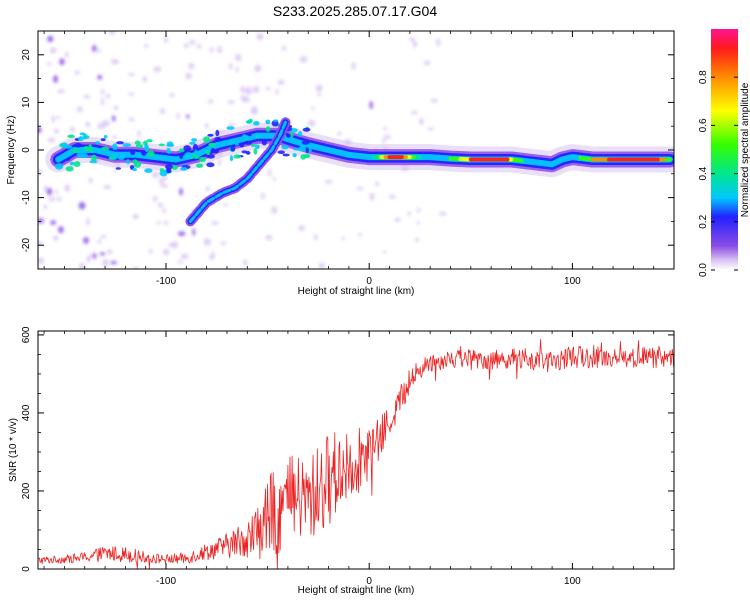 The width and height of the screenshot is (750, 600). I want to click on colorbar-tick-label: 0.4, so click(703, 173).